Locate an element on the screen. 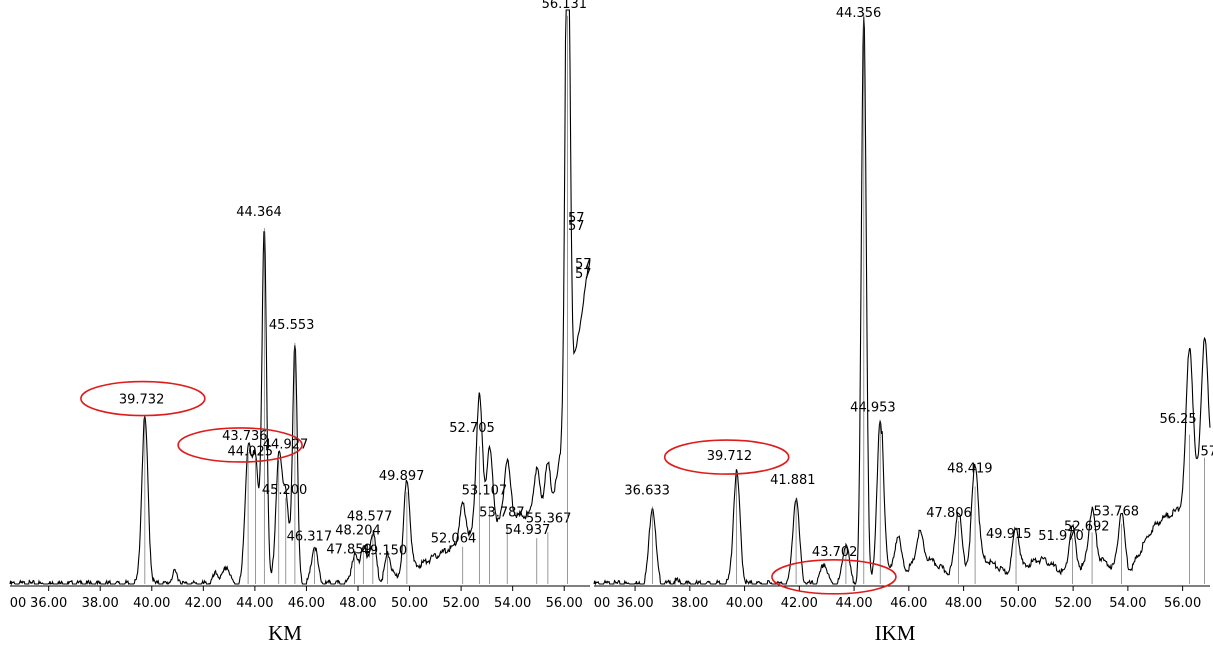  peak-label: 52.705 is located at coordinates (472, 428).